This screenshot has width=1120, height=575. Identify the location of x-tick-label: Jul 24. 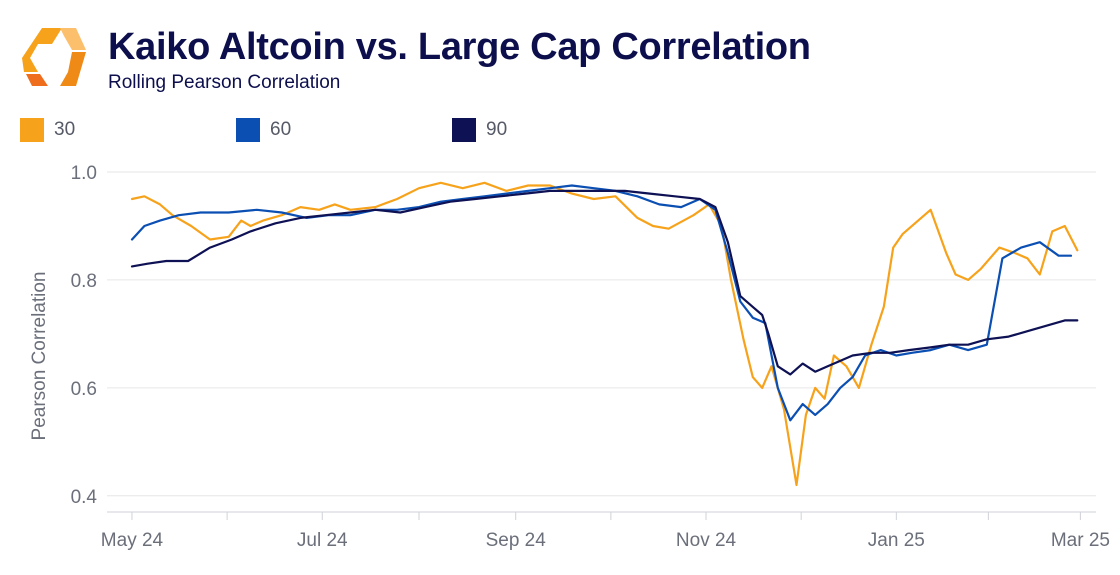
(322, 540).